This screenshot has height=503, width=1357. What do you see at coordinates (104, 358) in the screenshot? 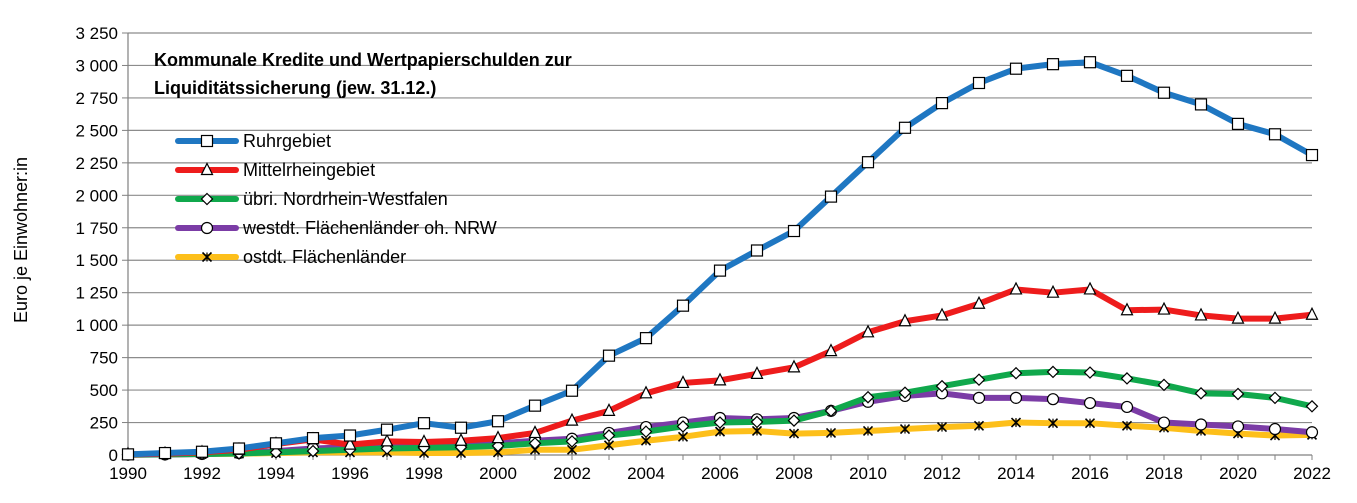
I see `y-tick-label: 750` at bounding box center [104, 358].